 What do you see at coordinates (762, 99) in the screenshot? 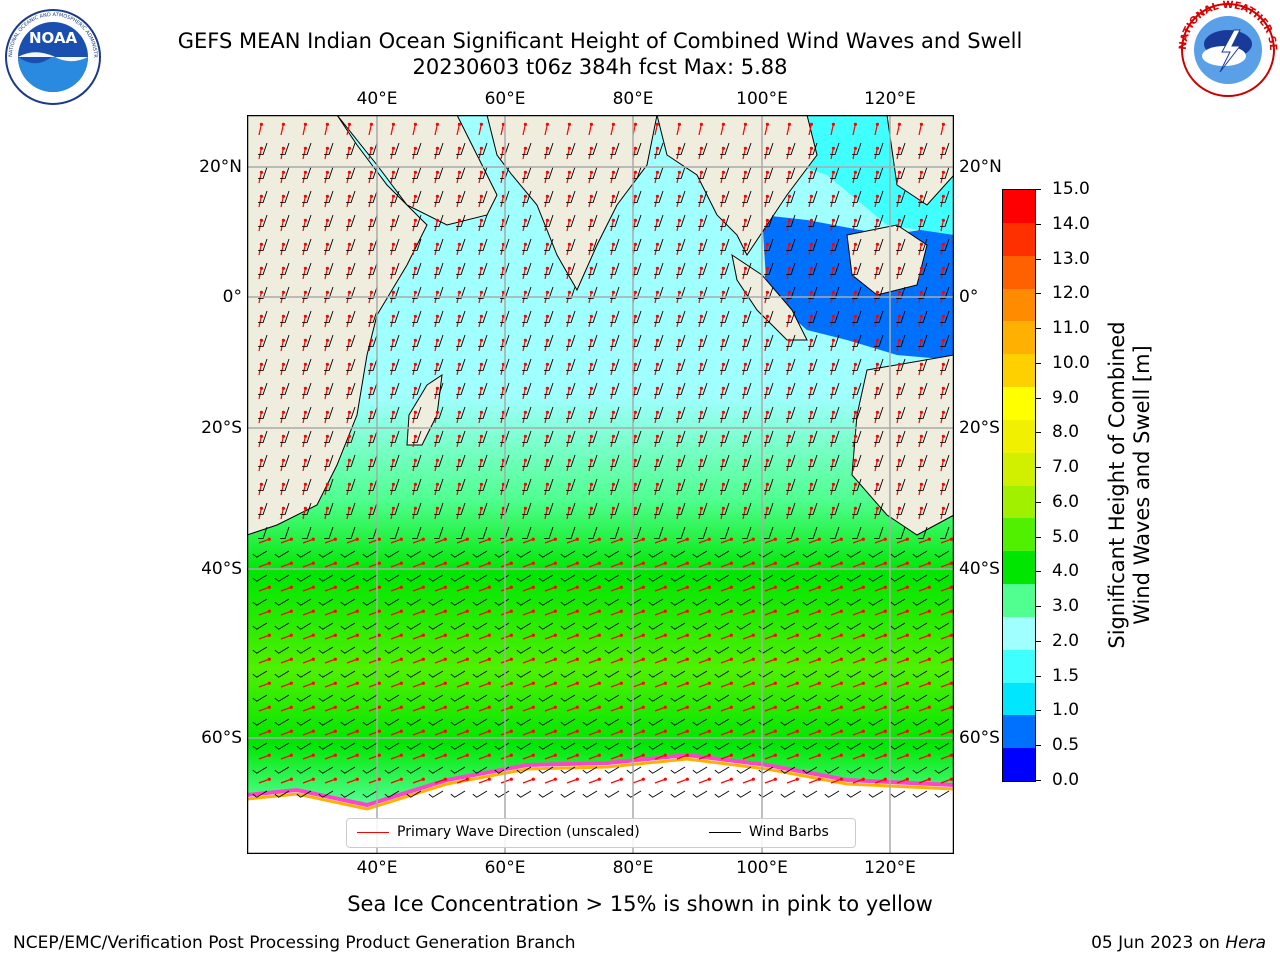
I see `lon-label-top-100e: 100°E` at bounding box center [762, 99].